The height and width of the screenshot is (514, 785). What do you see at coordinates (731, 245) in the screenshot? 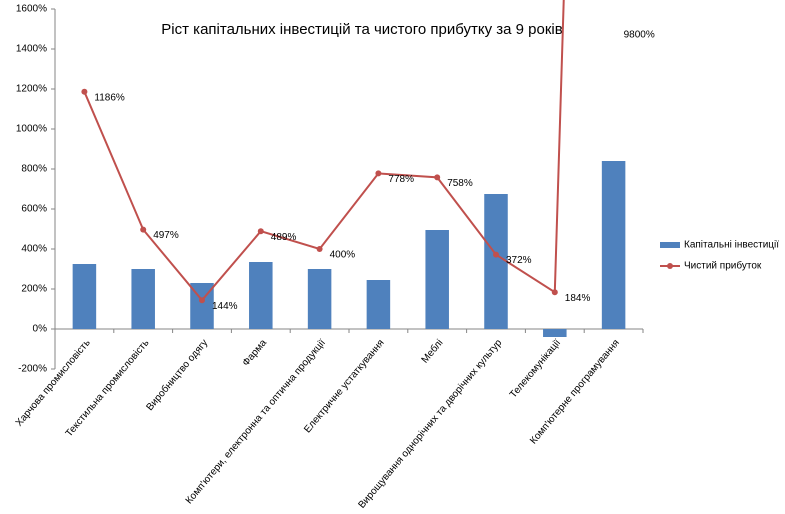
I see `legend-label: Капітальні інвестиції` at bounding box center [731, 245].